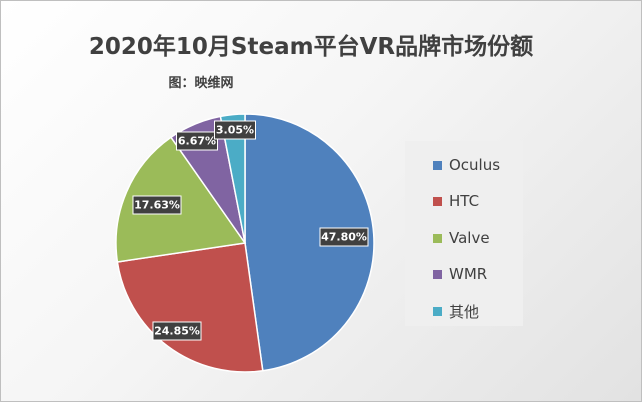 This screenshot has height=402, width=642. I want to click on legend-label: Oculus, so click(475, 165).